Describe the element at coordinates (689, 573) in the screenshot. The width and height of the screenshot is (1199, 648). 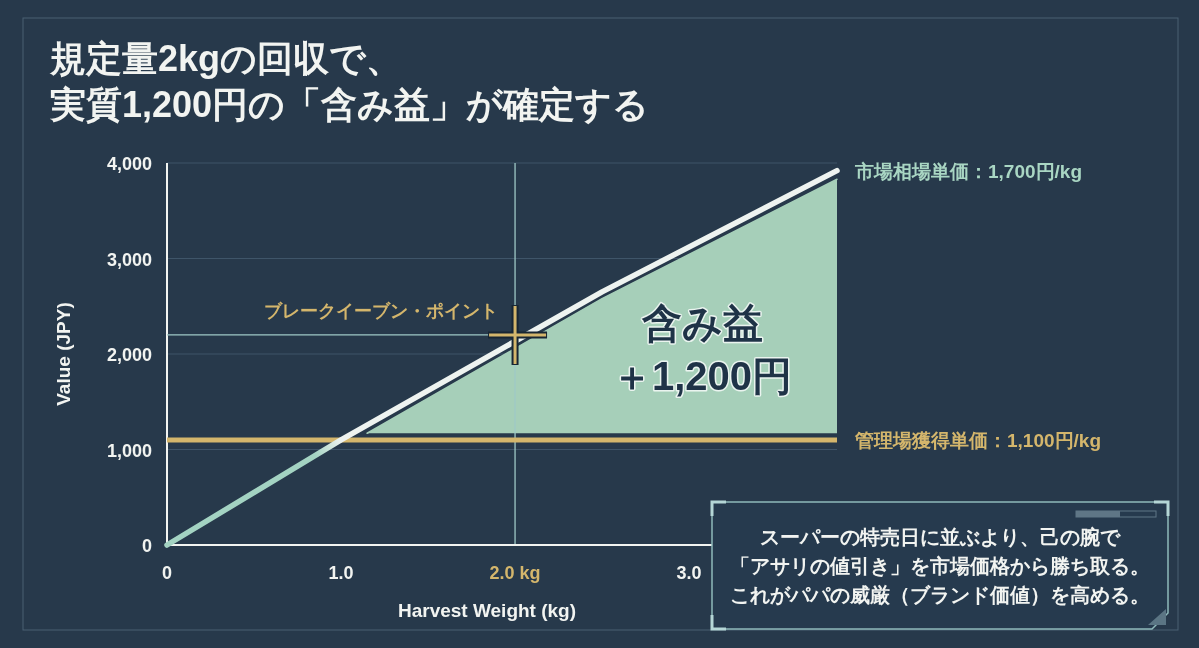
I see `x-tick-label: 3.0` at that location.